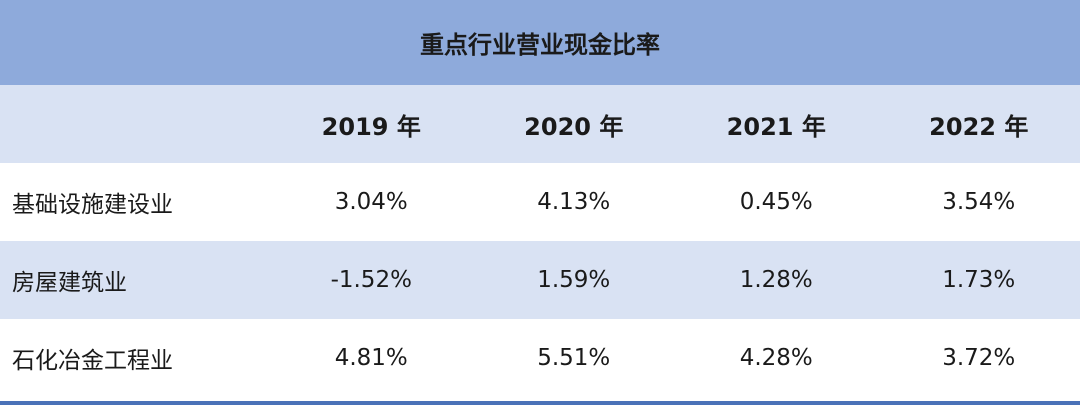  I want to click on table-cell: -1.52%, so click(371, 280).